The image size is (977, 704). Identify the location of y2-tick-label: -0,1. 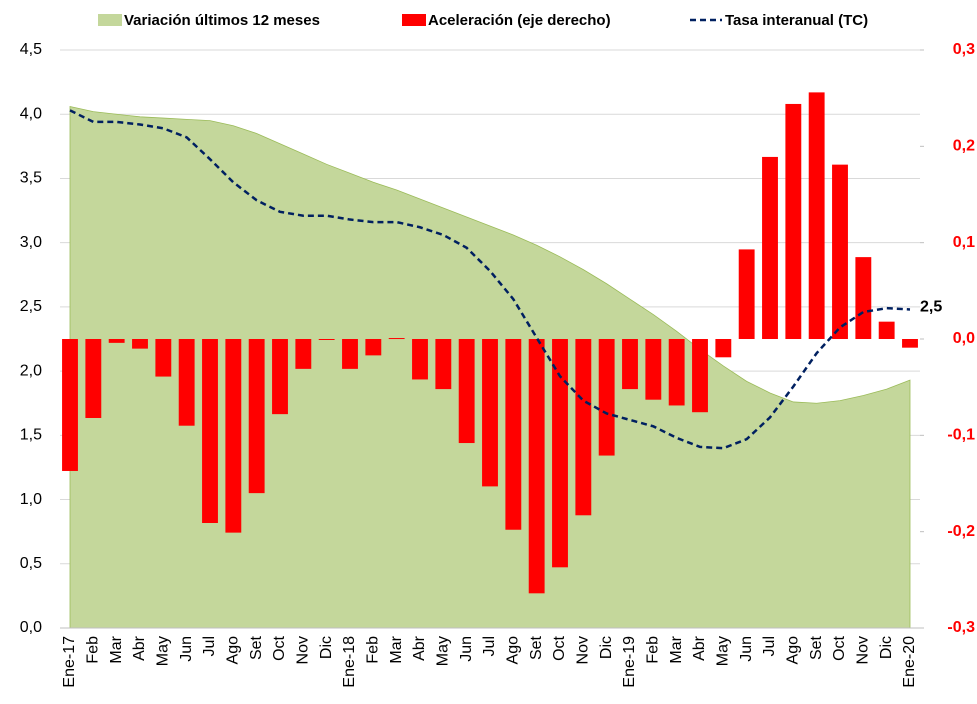
(961, 435).